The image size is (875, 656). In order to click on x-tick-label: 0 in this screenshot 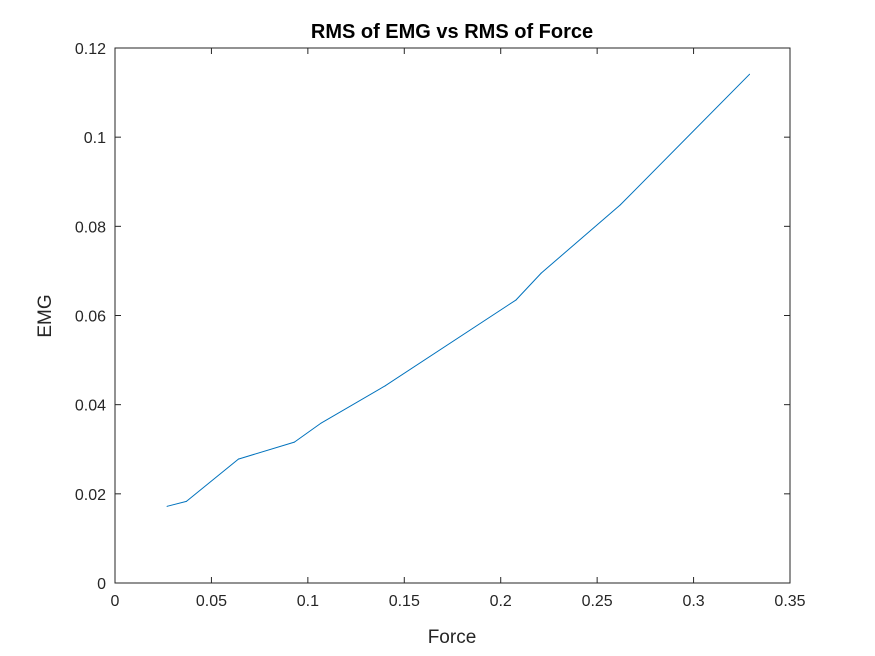, I will do `click(115, 601)`.